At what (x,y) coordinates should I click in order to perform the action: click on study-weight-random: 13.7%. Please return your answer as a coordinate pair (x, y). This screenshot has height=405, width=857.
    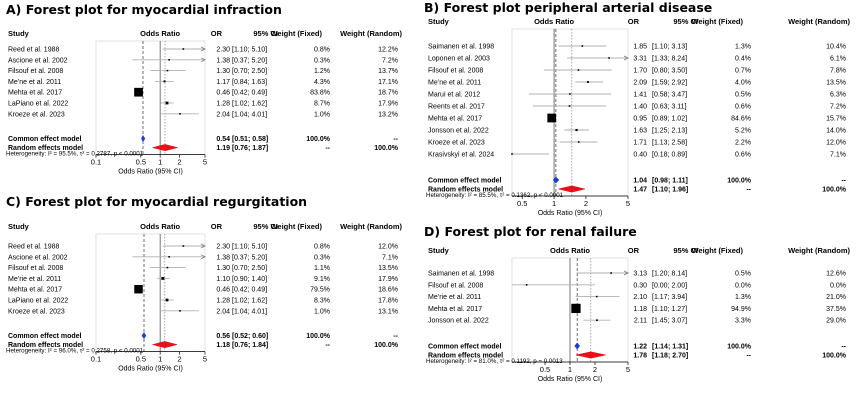
    Looking at the image, I should click on (388, 71).